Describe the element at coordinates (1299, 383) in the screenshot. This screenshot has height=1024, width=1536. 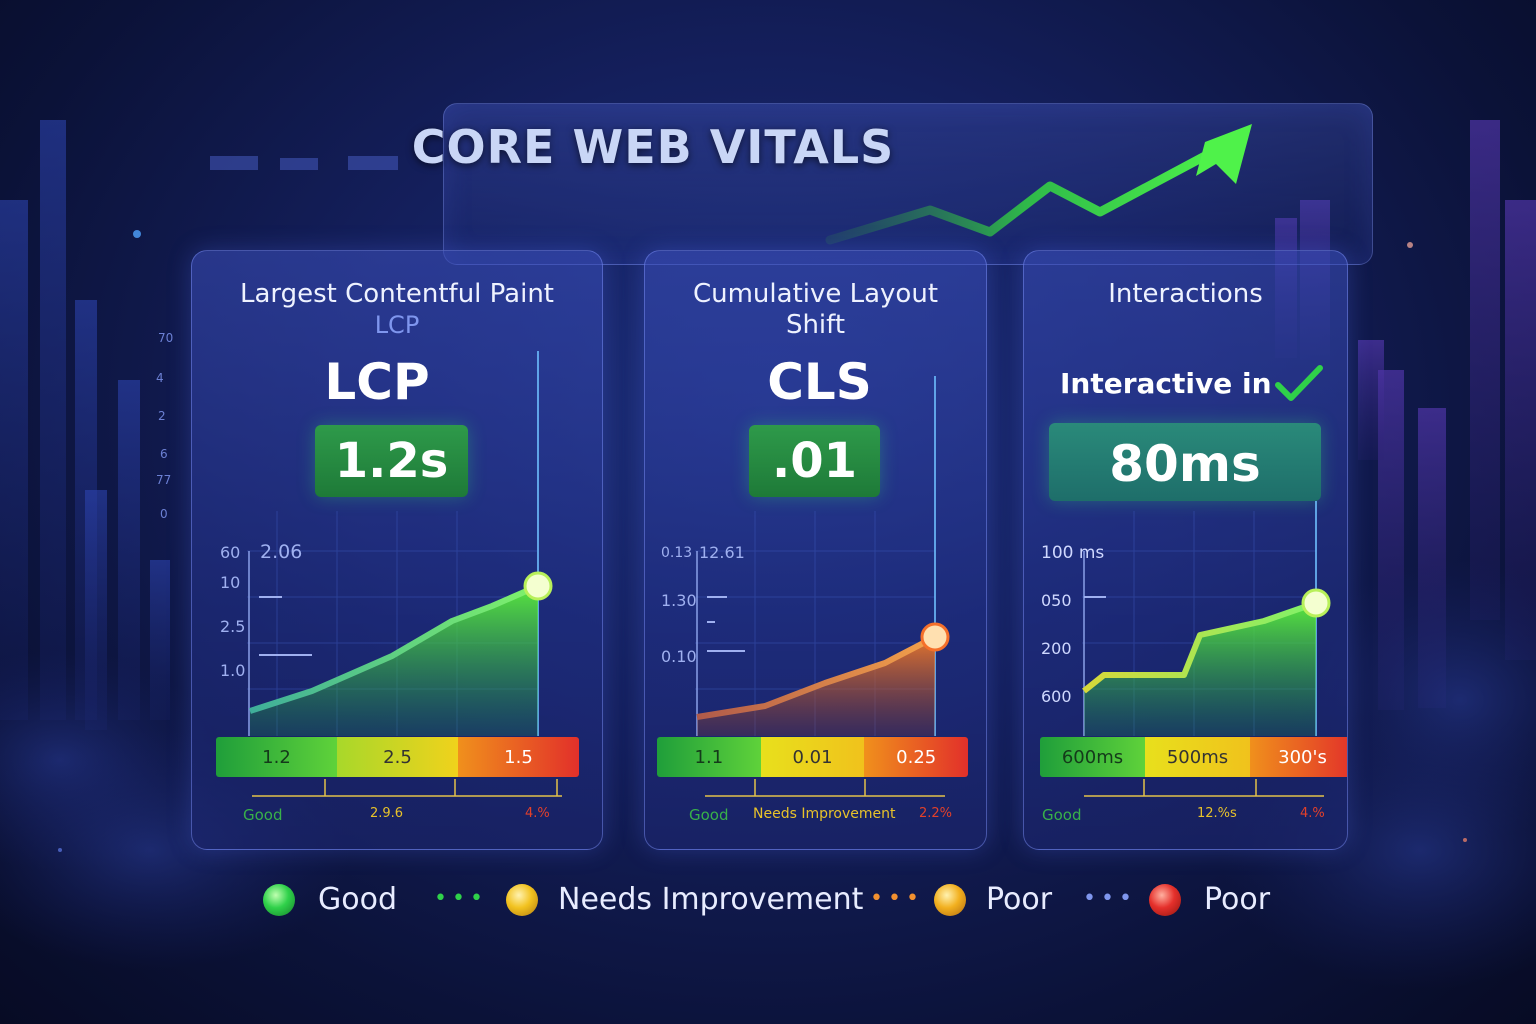
I see `checkmark-icon` at that location.